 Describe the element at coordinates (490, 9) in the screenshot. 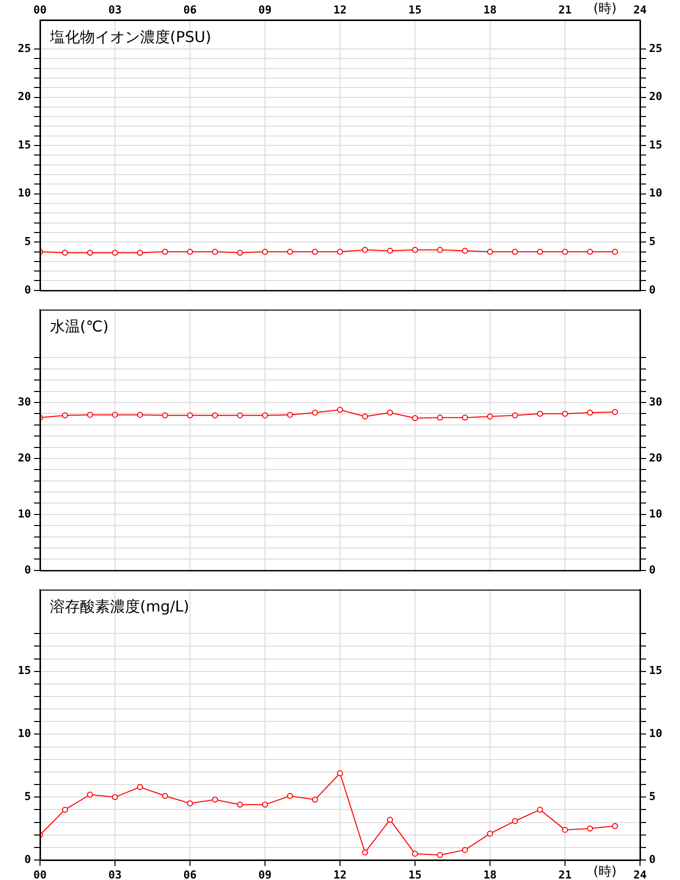

I see `x2-tick-label: 18` at that location.